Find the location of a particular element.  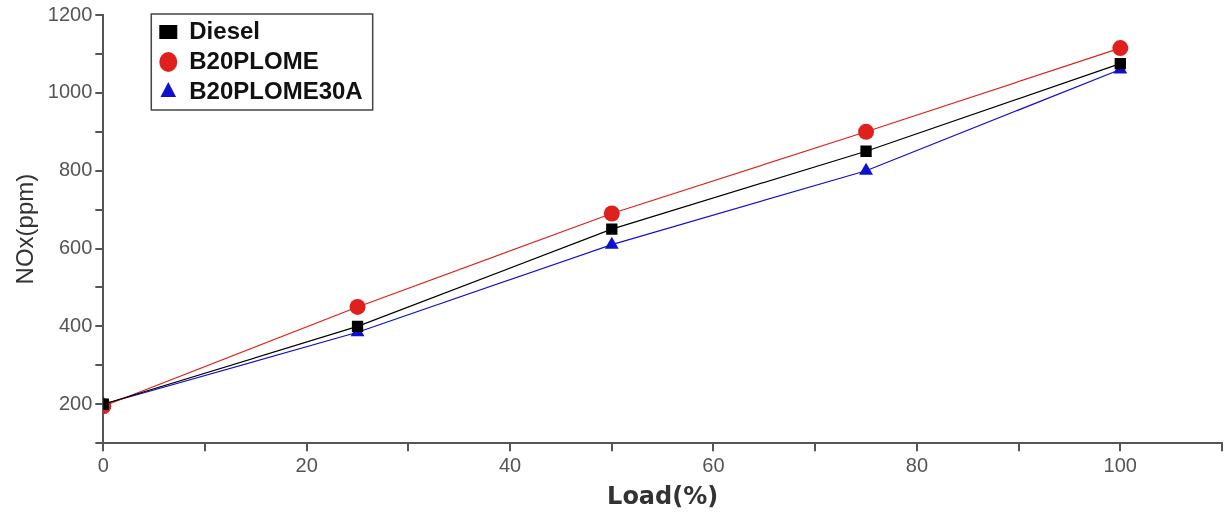

y-tick-label: 400 is located at coordinates (75, 324).